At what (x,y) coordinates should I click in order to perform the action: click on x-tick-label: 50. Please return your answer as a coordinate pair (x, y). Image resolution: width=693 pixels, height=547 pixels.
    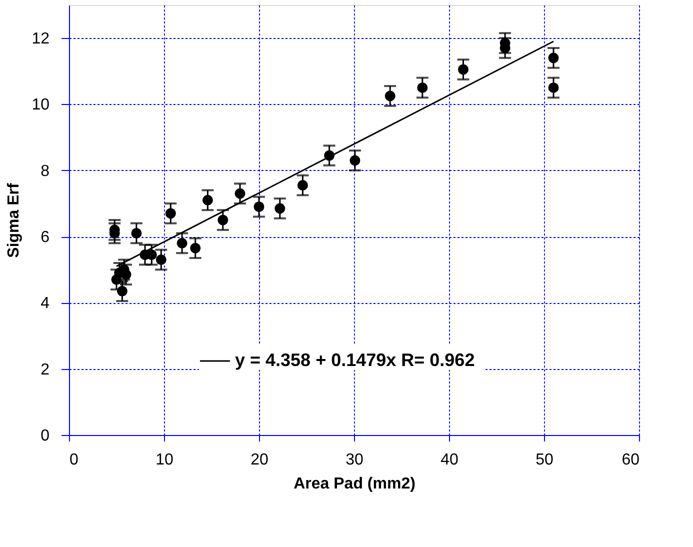
    Looking at the image, I should click on (545, 460).